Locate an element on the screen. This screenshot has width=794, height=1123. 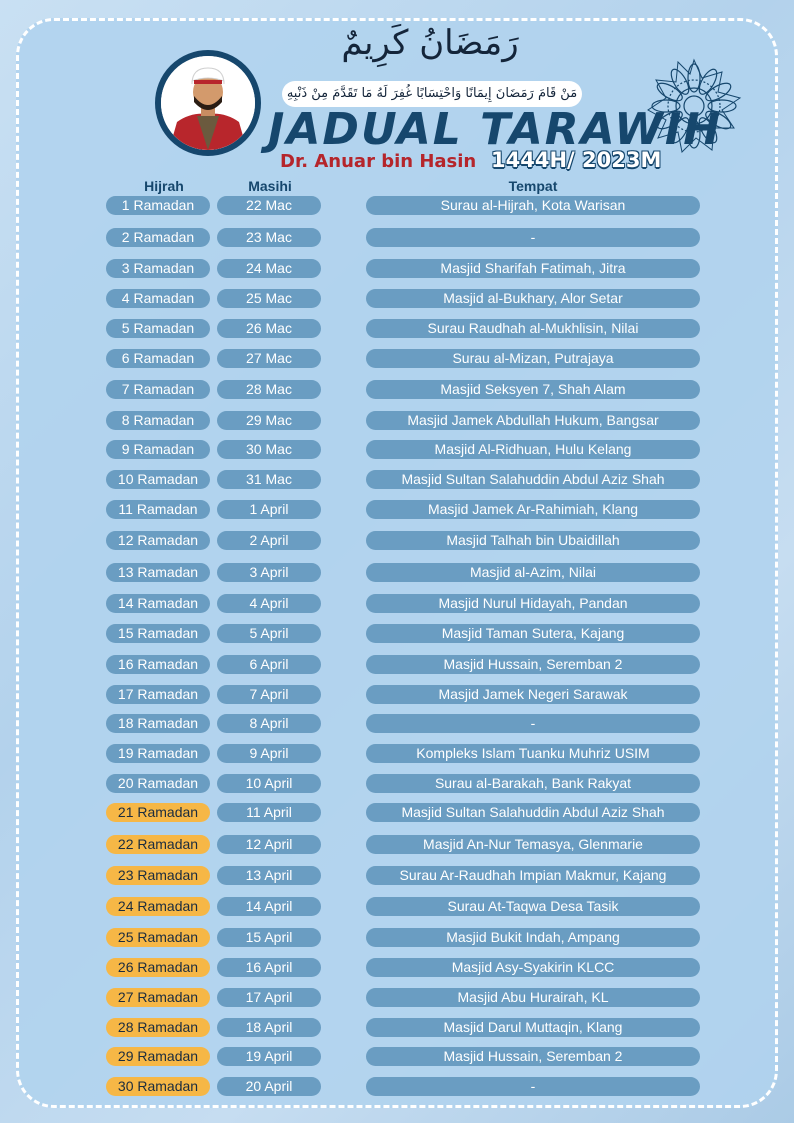
masihi-date: 20 April is located at coordinates (269, 1086).